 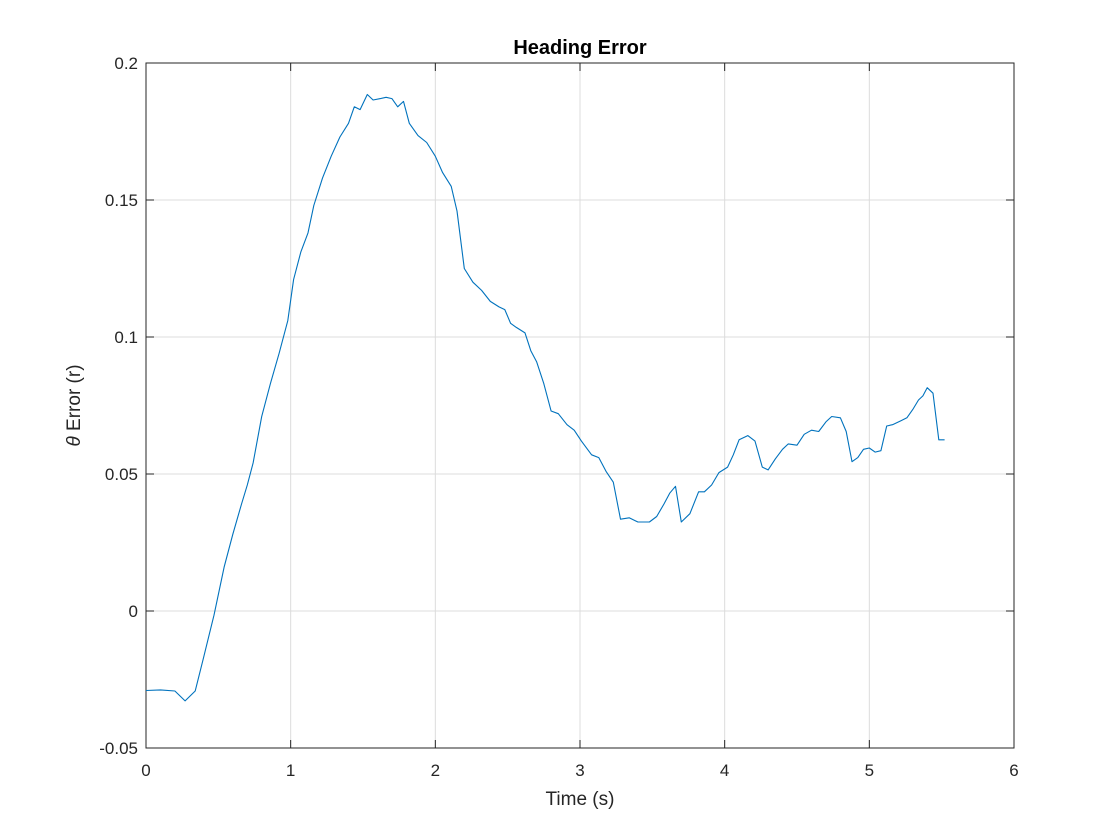 What do you see at coordinates (74, 441) in the screenshot?
I see `y-axis-label-symbol: θ` at bounding box center [74, 441].